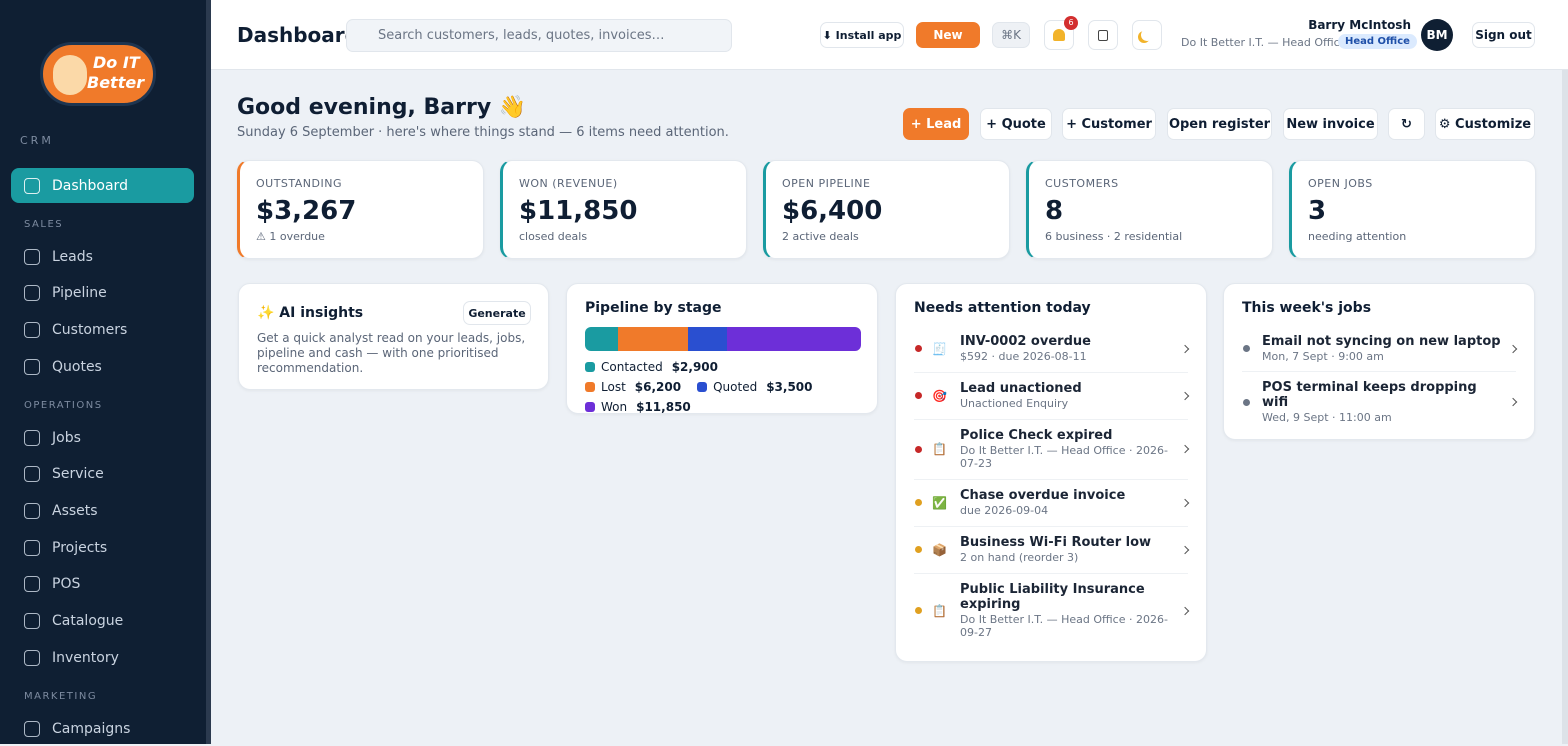  What do you see at coordinates (1103, 35) in the screenshot?
I see `calendar-button` at bounding box center [1103, 35].